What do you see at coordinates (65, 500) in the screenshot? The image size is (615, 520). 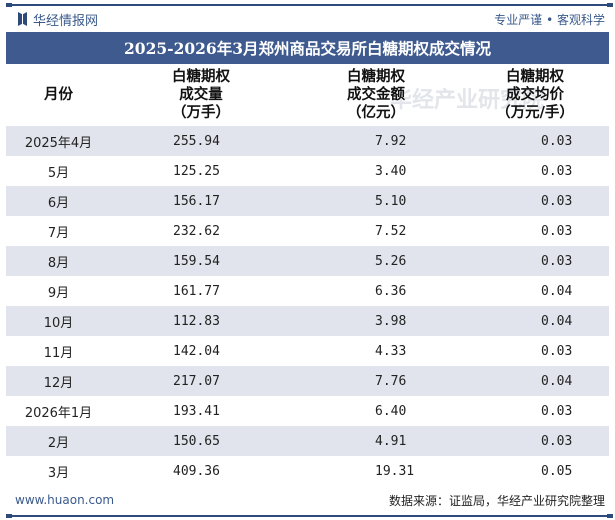 I see `site-url: www.huaon.com` at bounding box center [65, 500].